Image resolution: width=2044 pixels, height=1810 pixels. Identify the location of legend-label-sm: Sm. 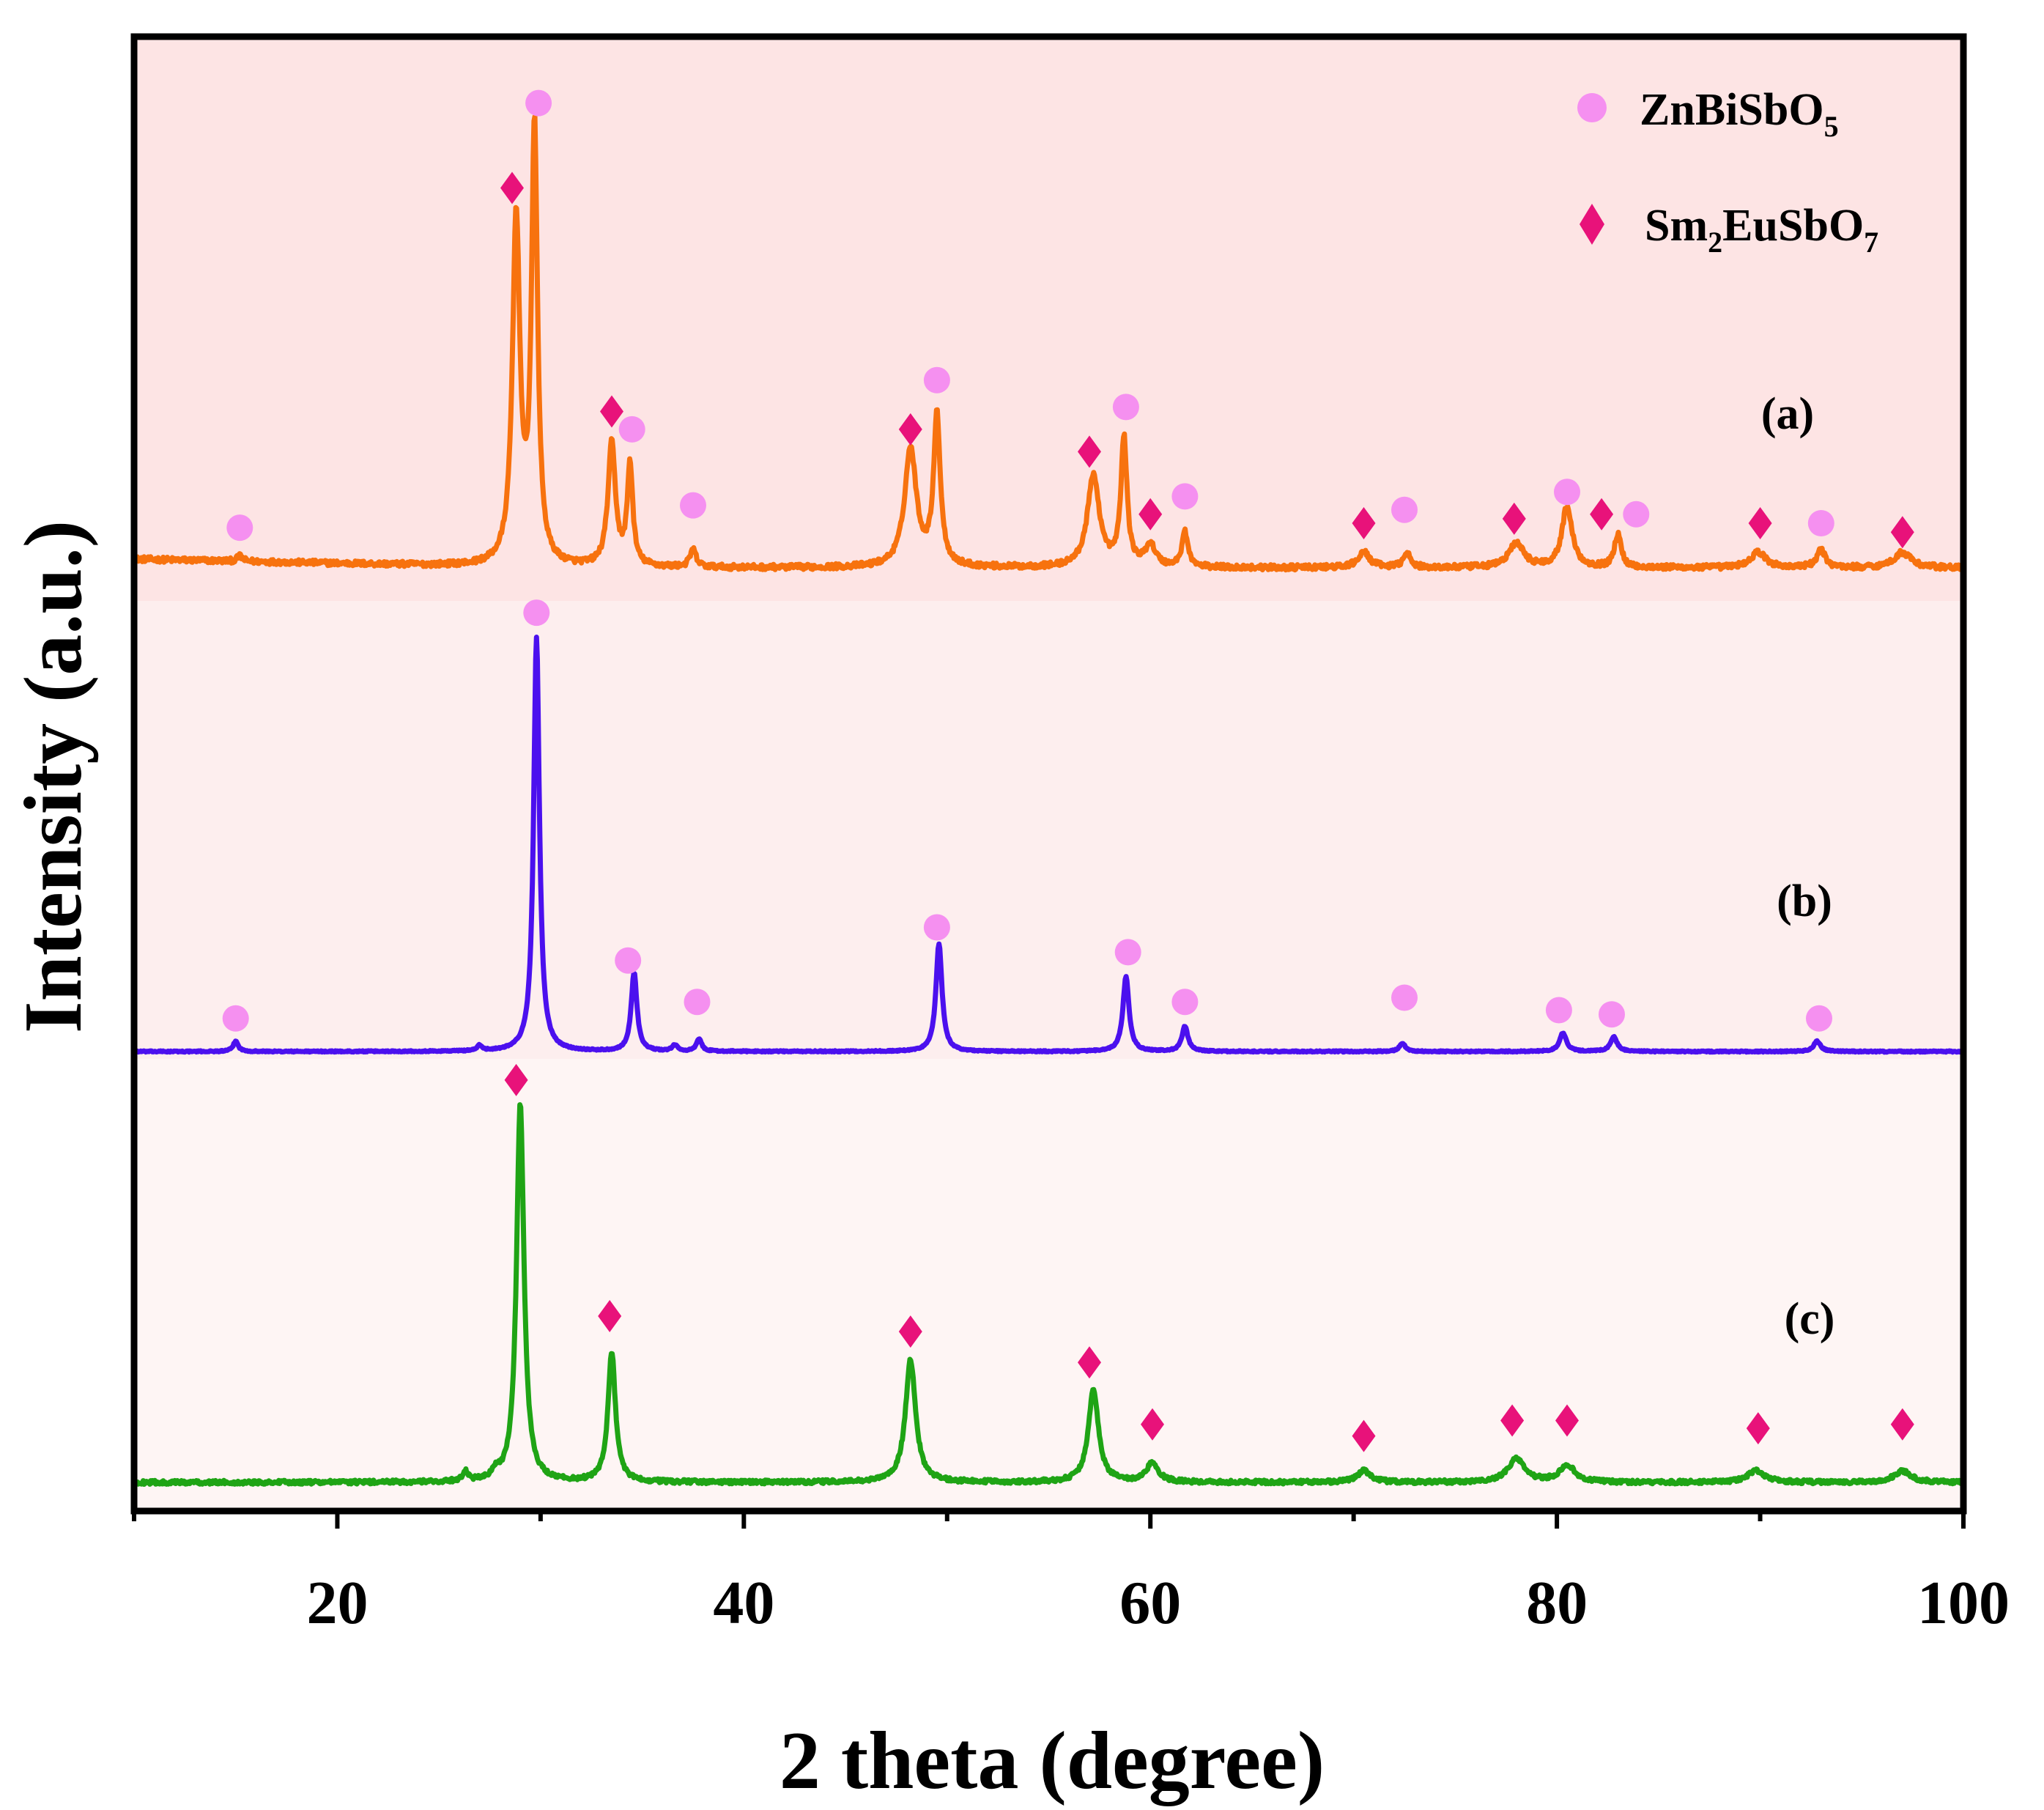
(1676, 226).